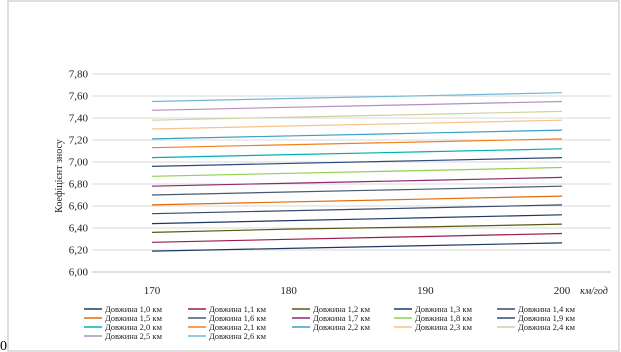 Image resolution: width=621 pixels, height=352 pixels. What do you see at coordinates (357, 291) in the screenshot?
I see `x-tick-labels: 170 180 190 200` at bounding box center [357, 291].